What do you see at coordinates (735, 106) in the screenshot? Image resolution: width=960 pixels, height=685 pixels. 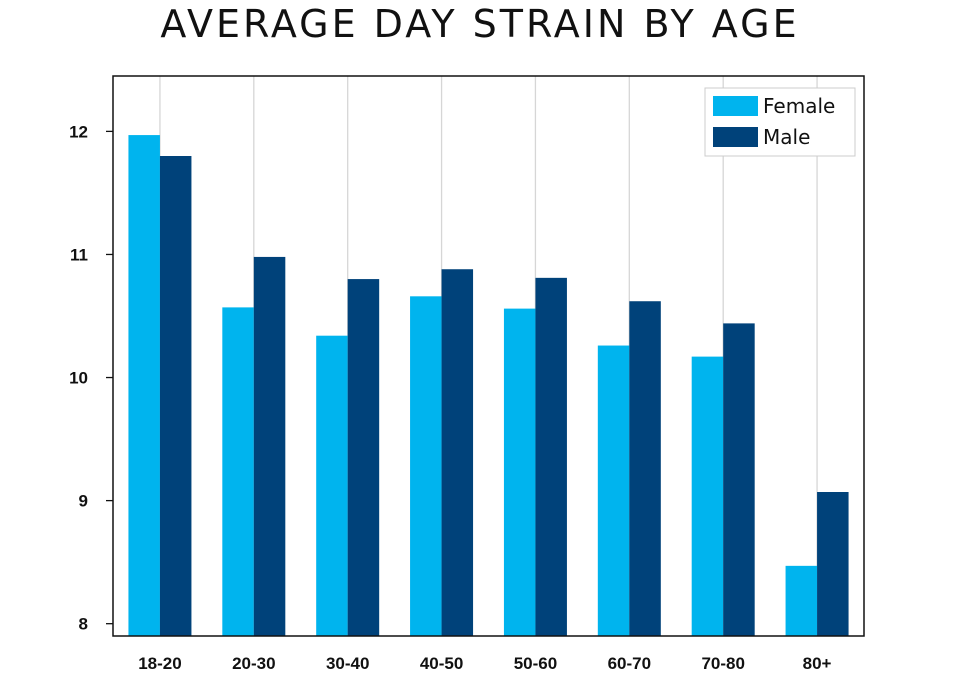 I see `legend-swatch-female` at bounding box center [735, 106].